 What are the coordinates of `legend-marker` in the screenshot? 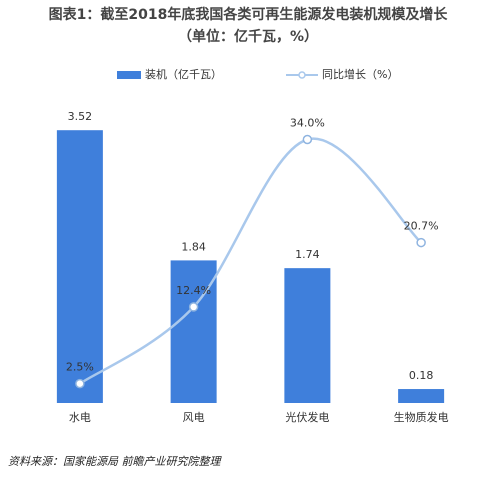 It's located at (302, 75).